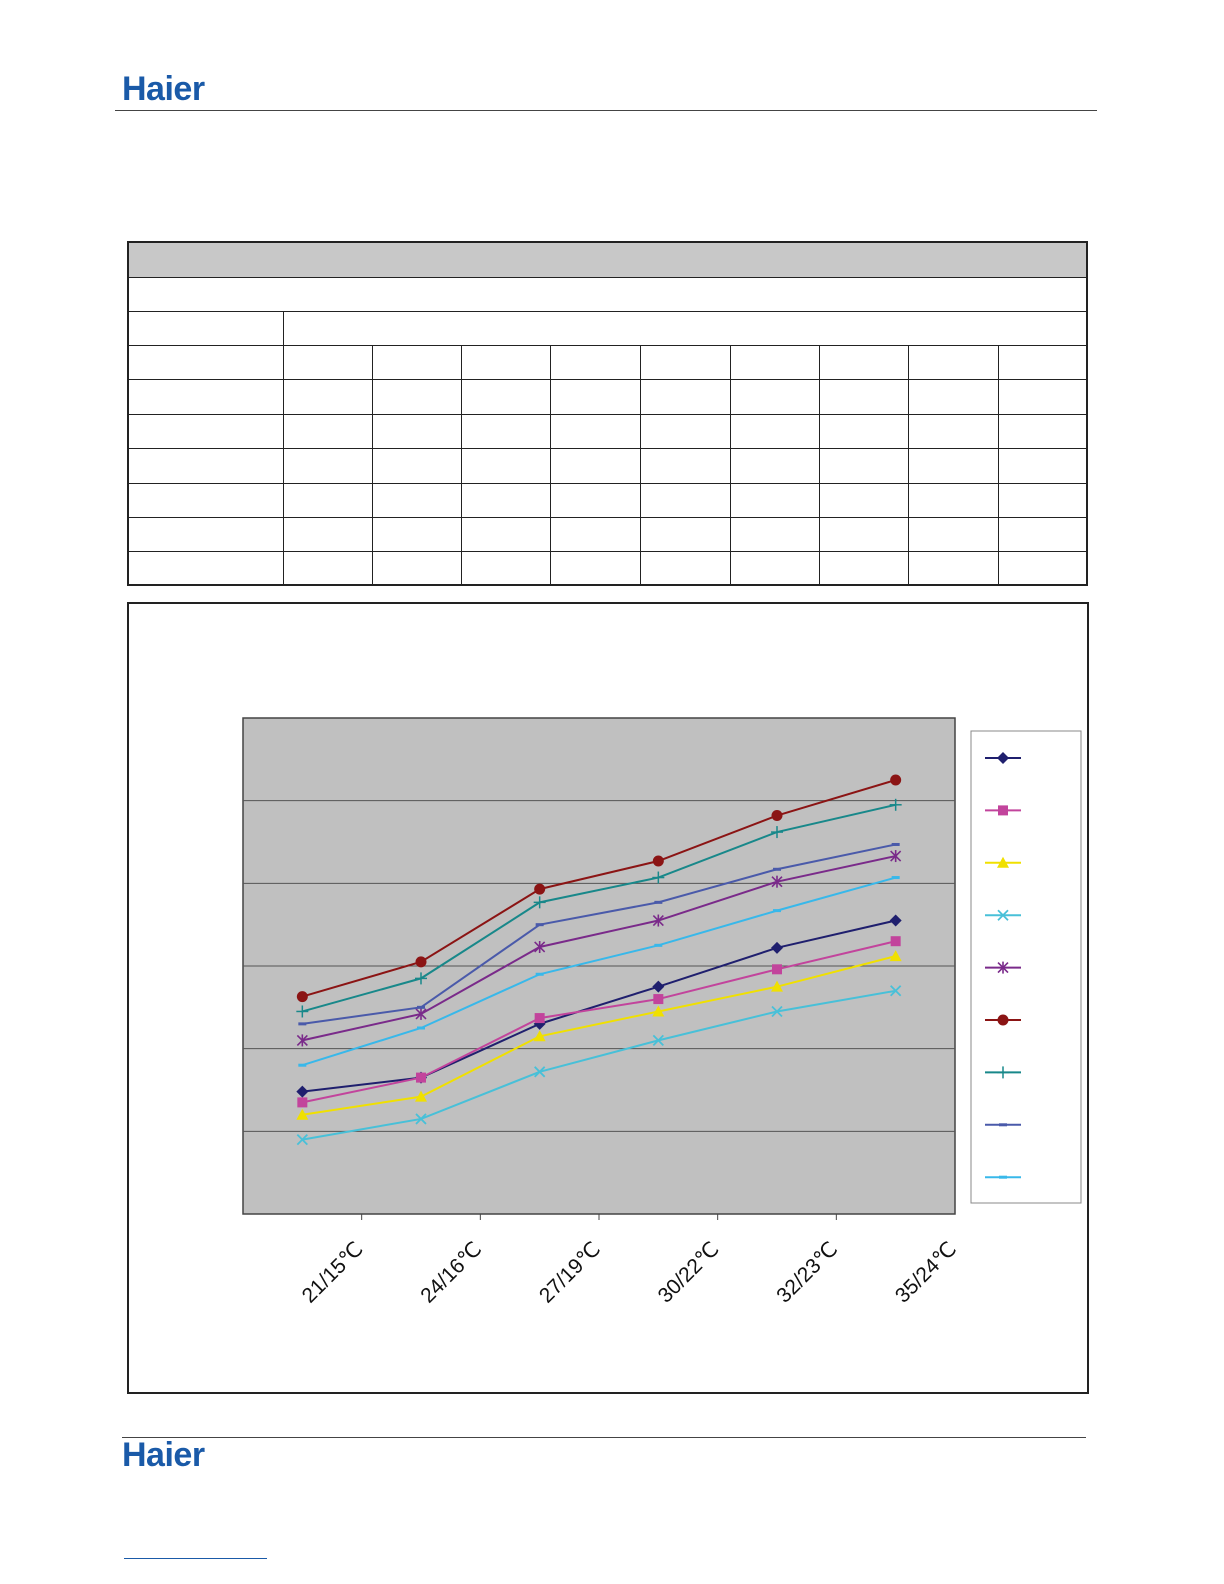 Image resolution: width=1224 pixels, height=1584 pixels. I want to click on footer-divider, so click(604, 1437).